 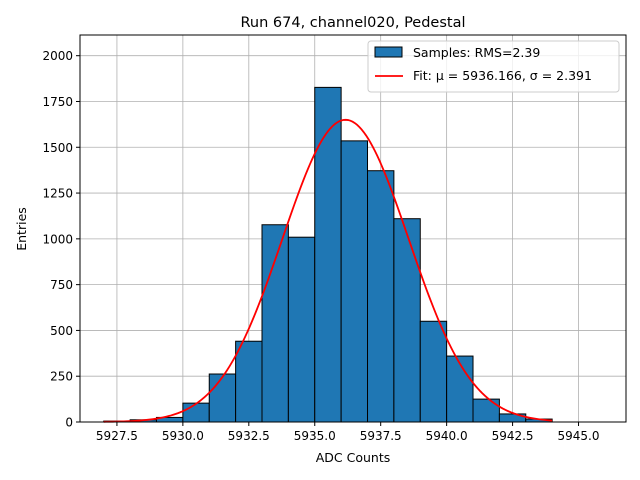 What do you see at coordinates (57, 148) in the screenshot?
I see `y-tick-label: 1500` at bounding box center [57, 148].